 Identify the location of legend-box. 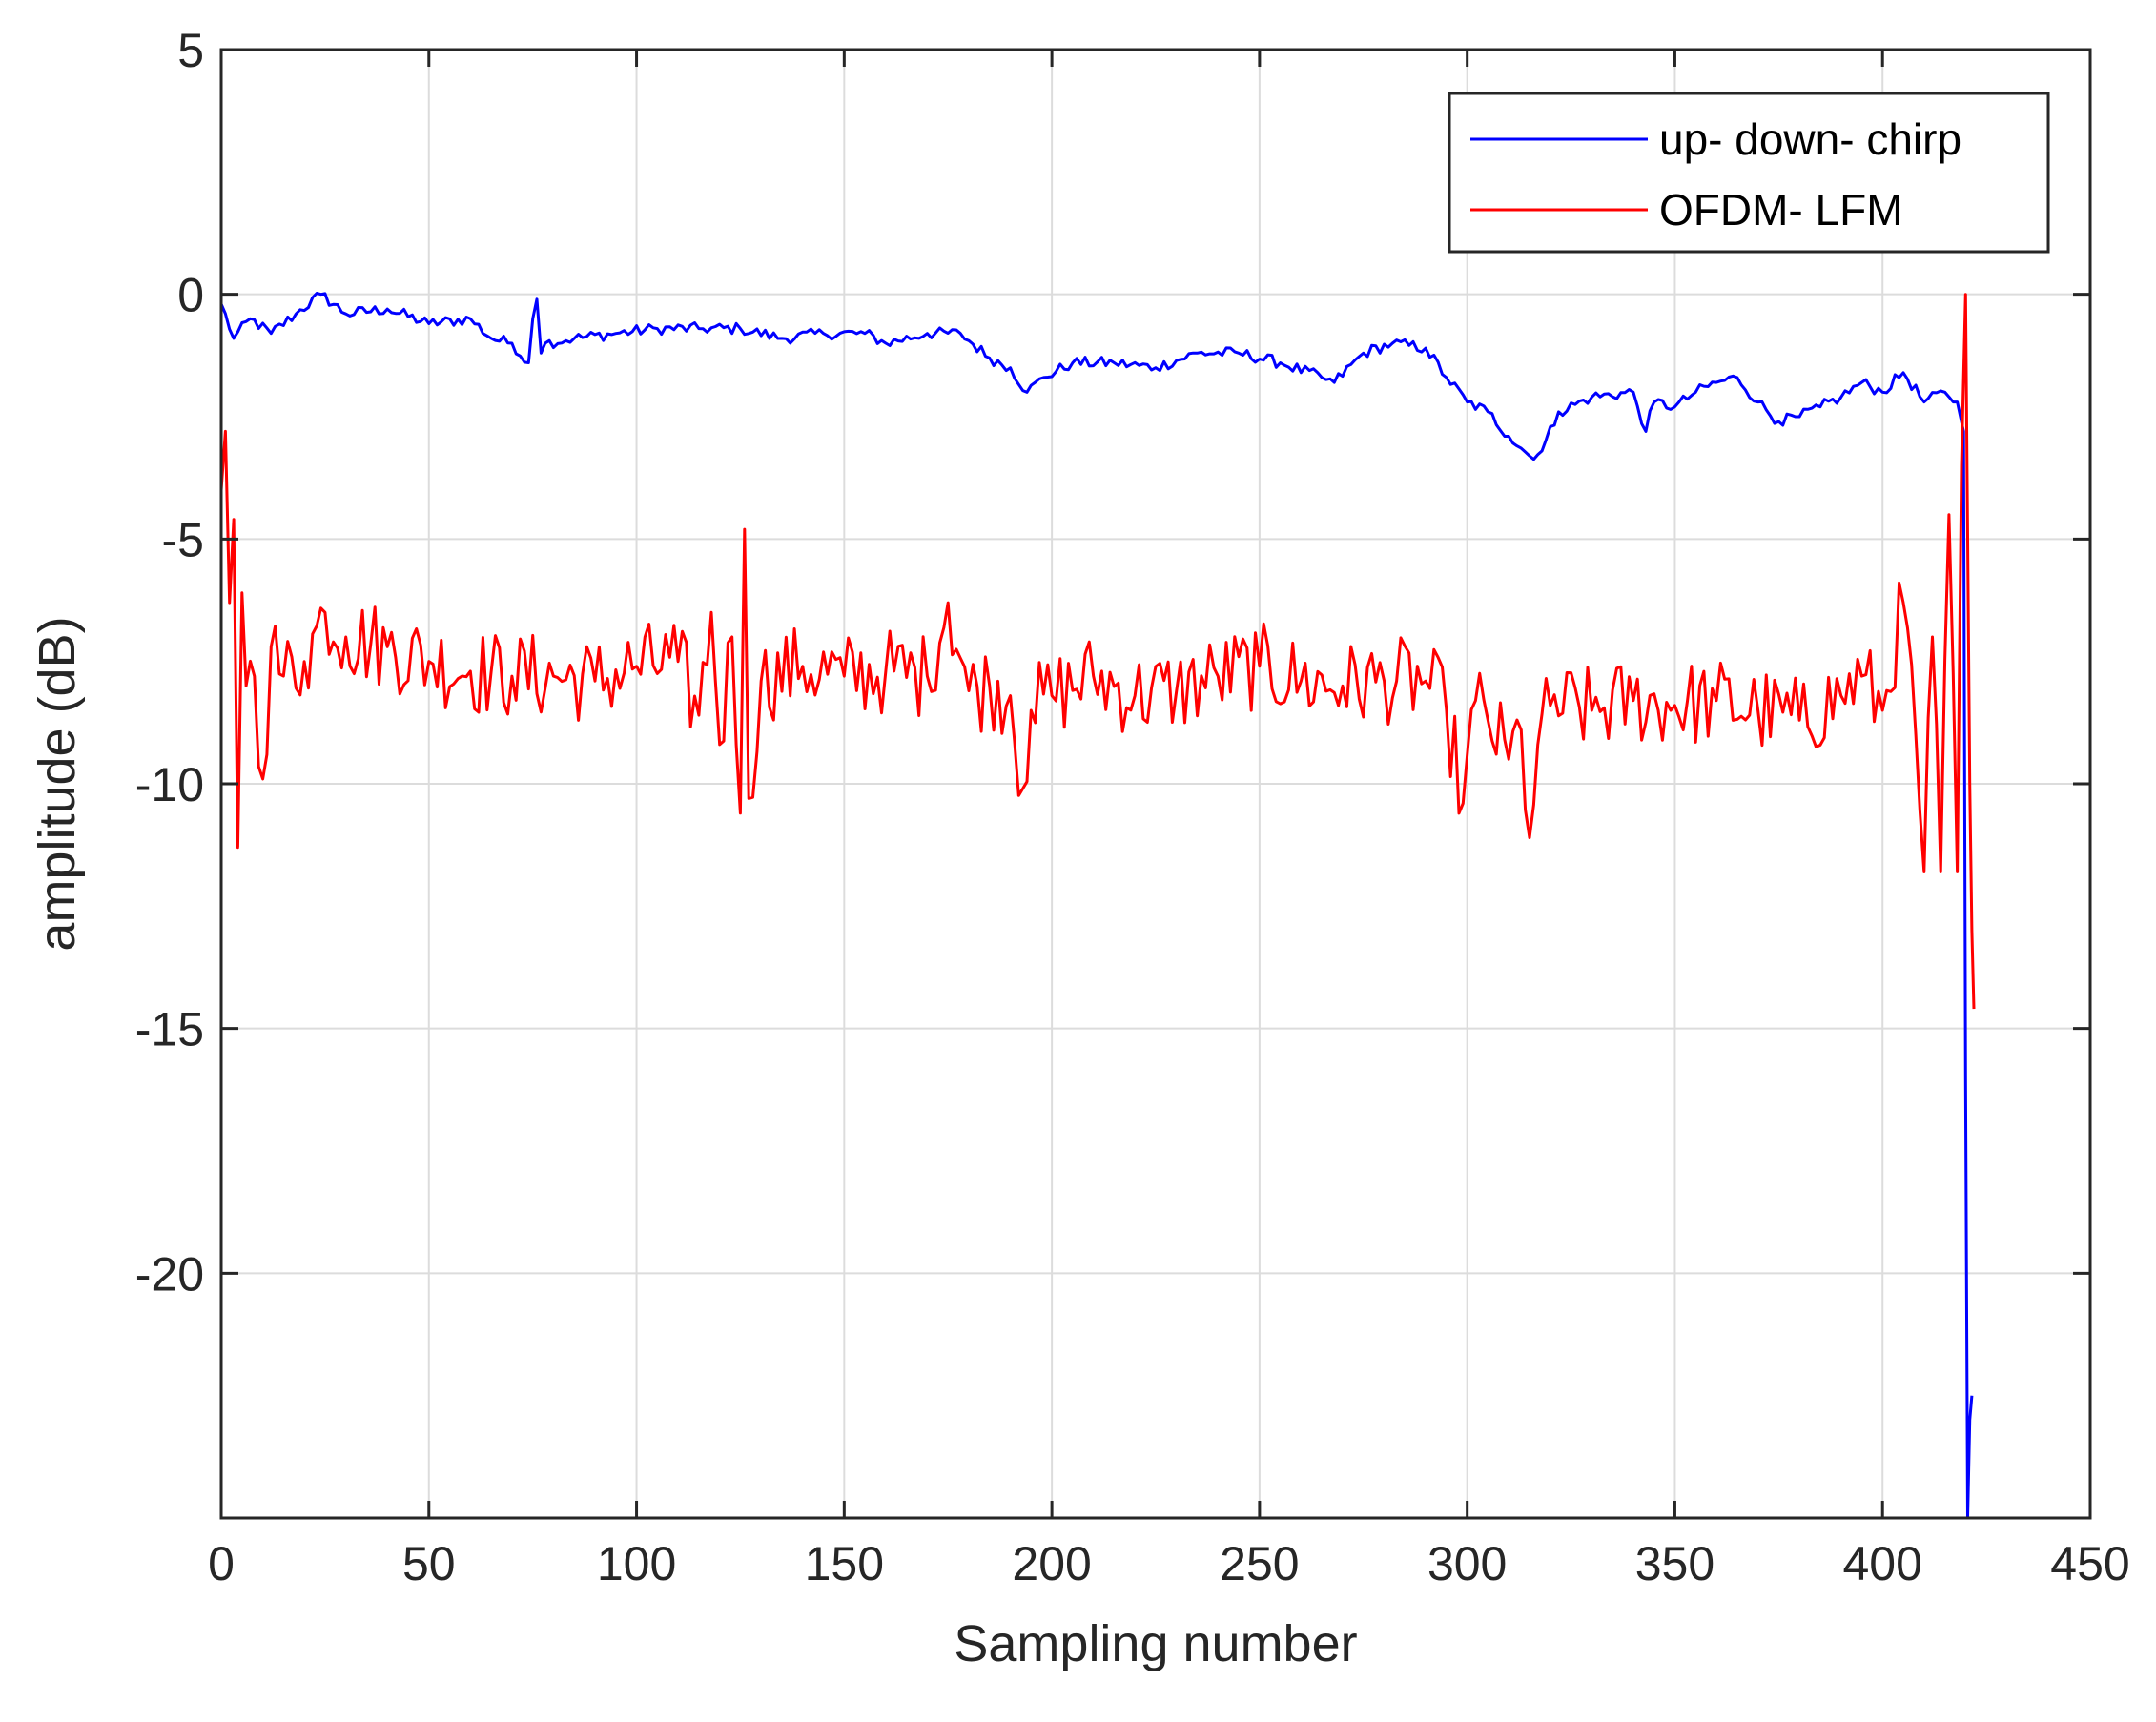
(1749, 173).